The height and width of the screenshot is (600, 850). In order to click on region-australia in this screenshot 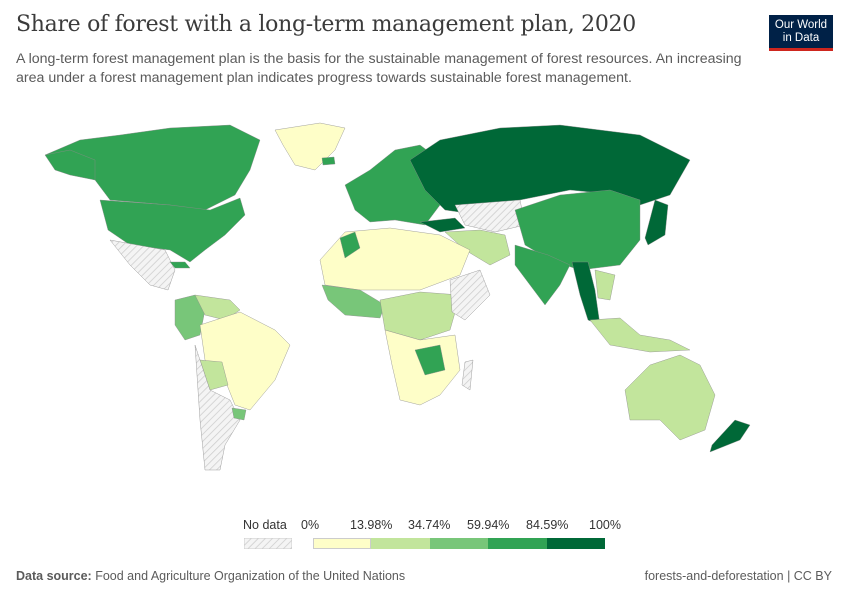, I will do `click(670, 397)`.